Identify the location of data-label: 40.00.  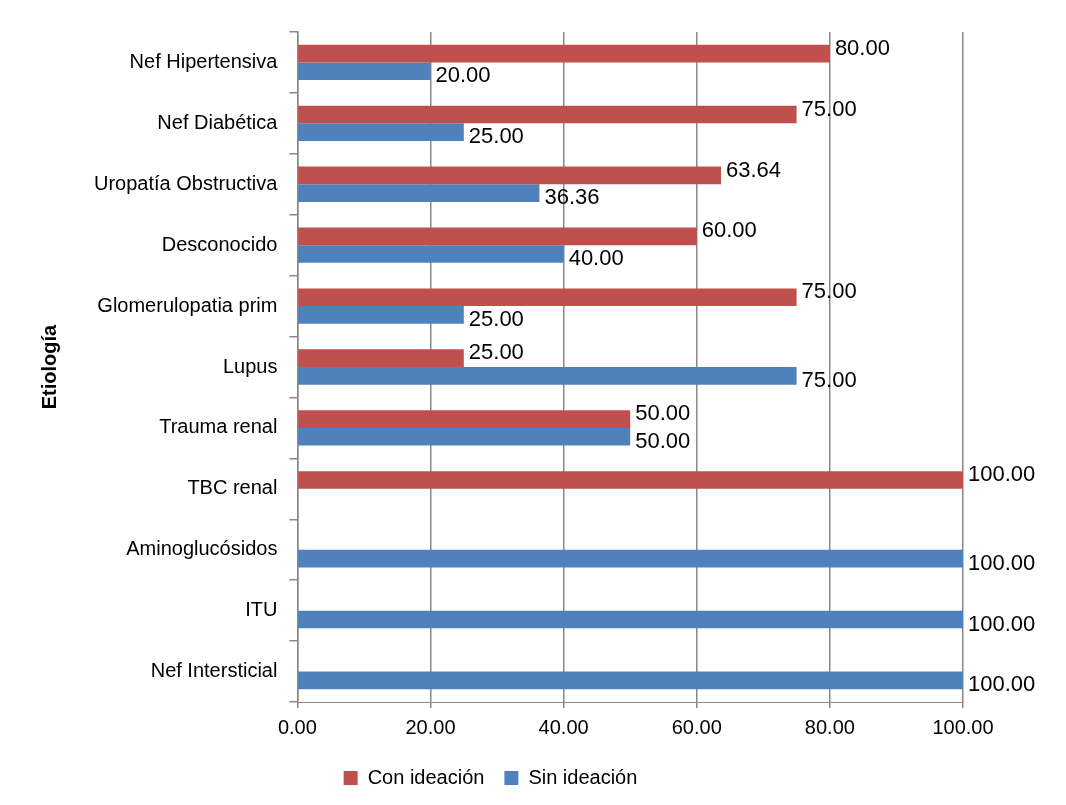
(596, 258).